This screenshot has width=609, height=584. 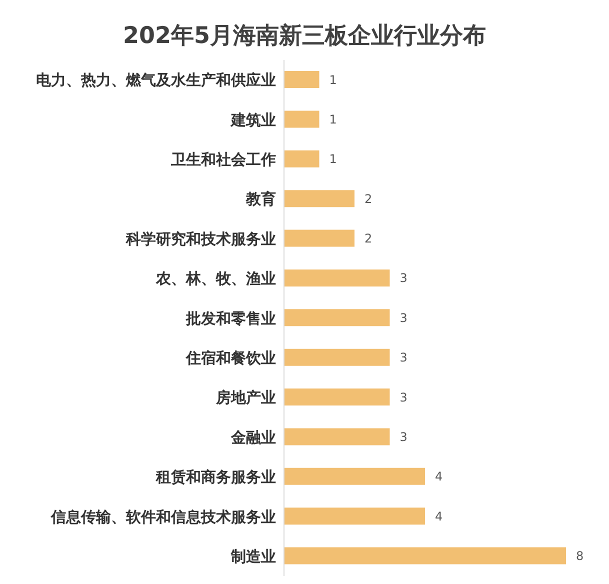 What do you see at coordinates (253, 437) in the screenshot?
I see `y-tick-label: 金融业` at bounding box center [253, 437].